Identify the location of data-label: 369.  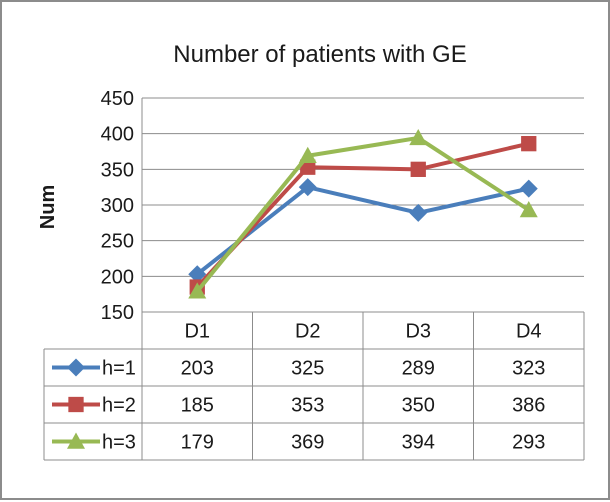
(307, 443).